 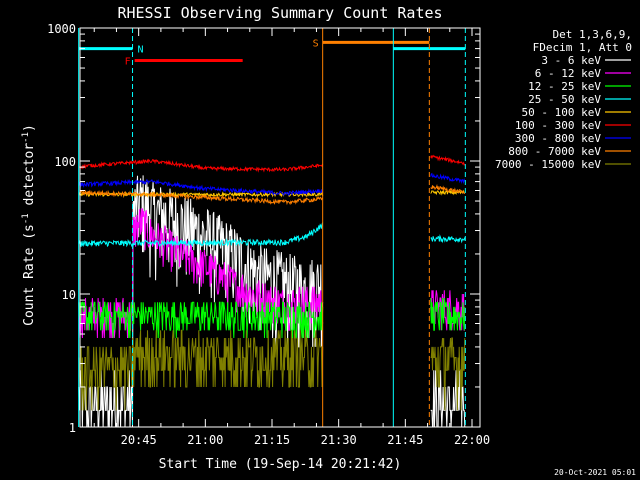 I want to click on legend-entry-8: 800 - 7000 keV, so click(x=554, y=151).